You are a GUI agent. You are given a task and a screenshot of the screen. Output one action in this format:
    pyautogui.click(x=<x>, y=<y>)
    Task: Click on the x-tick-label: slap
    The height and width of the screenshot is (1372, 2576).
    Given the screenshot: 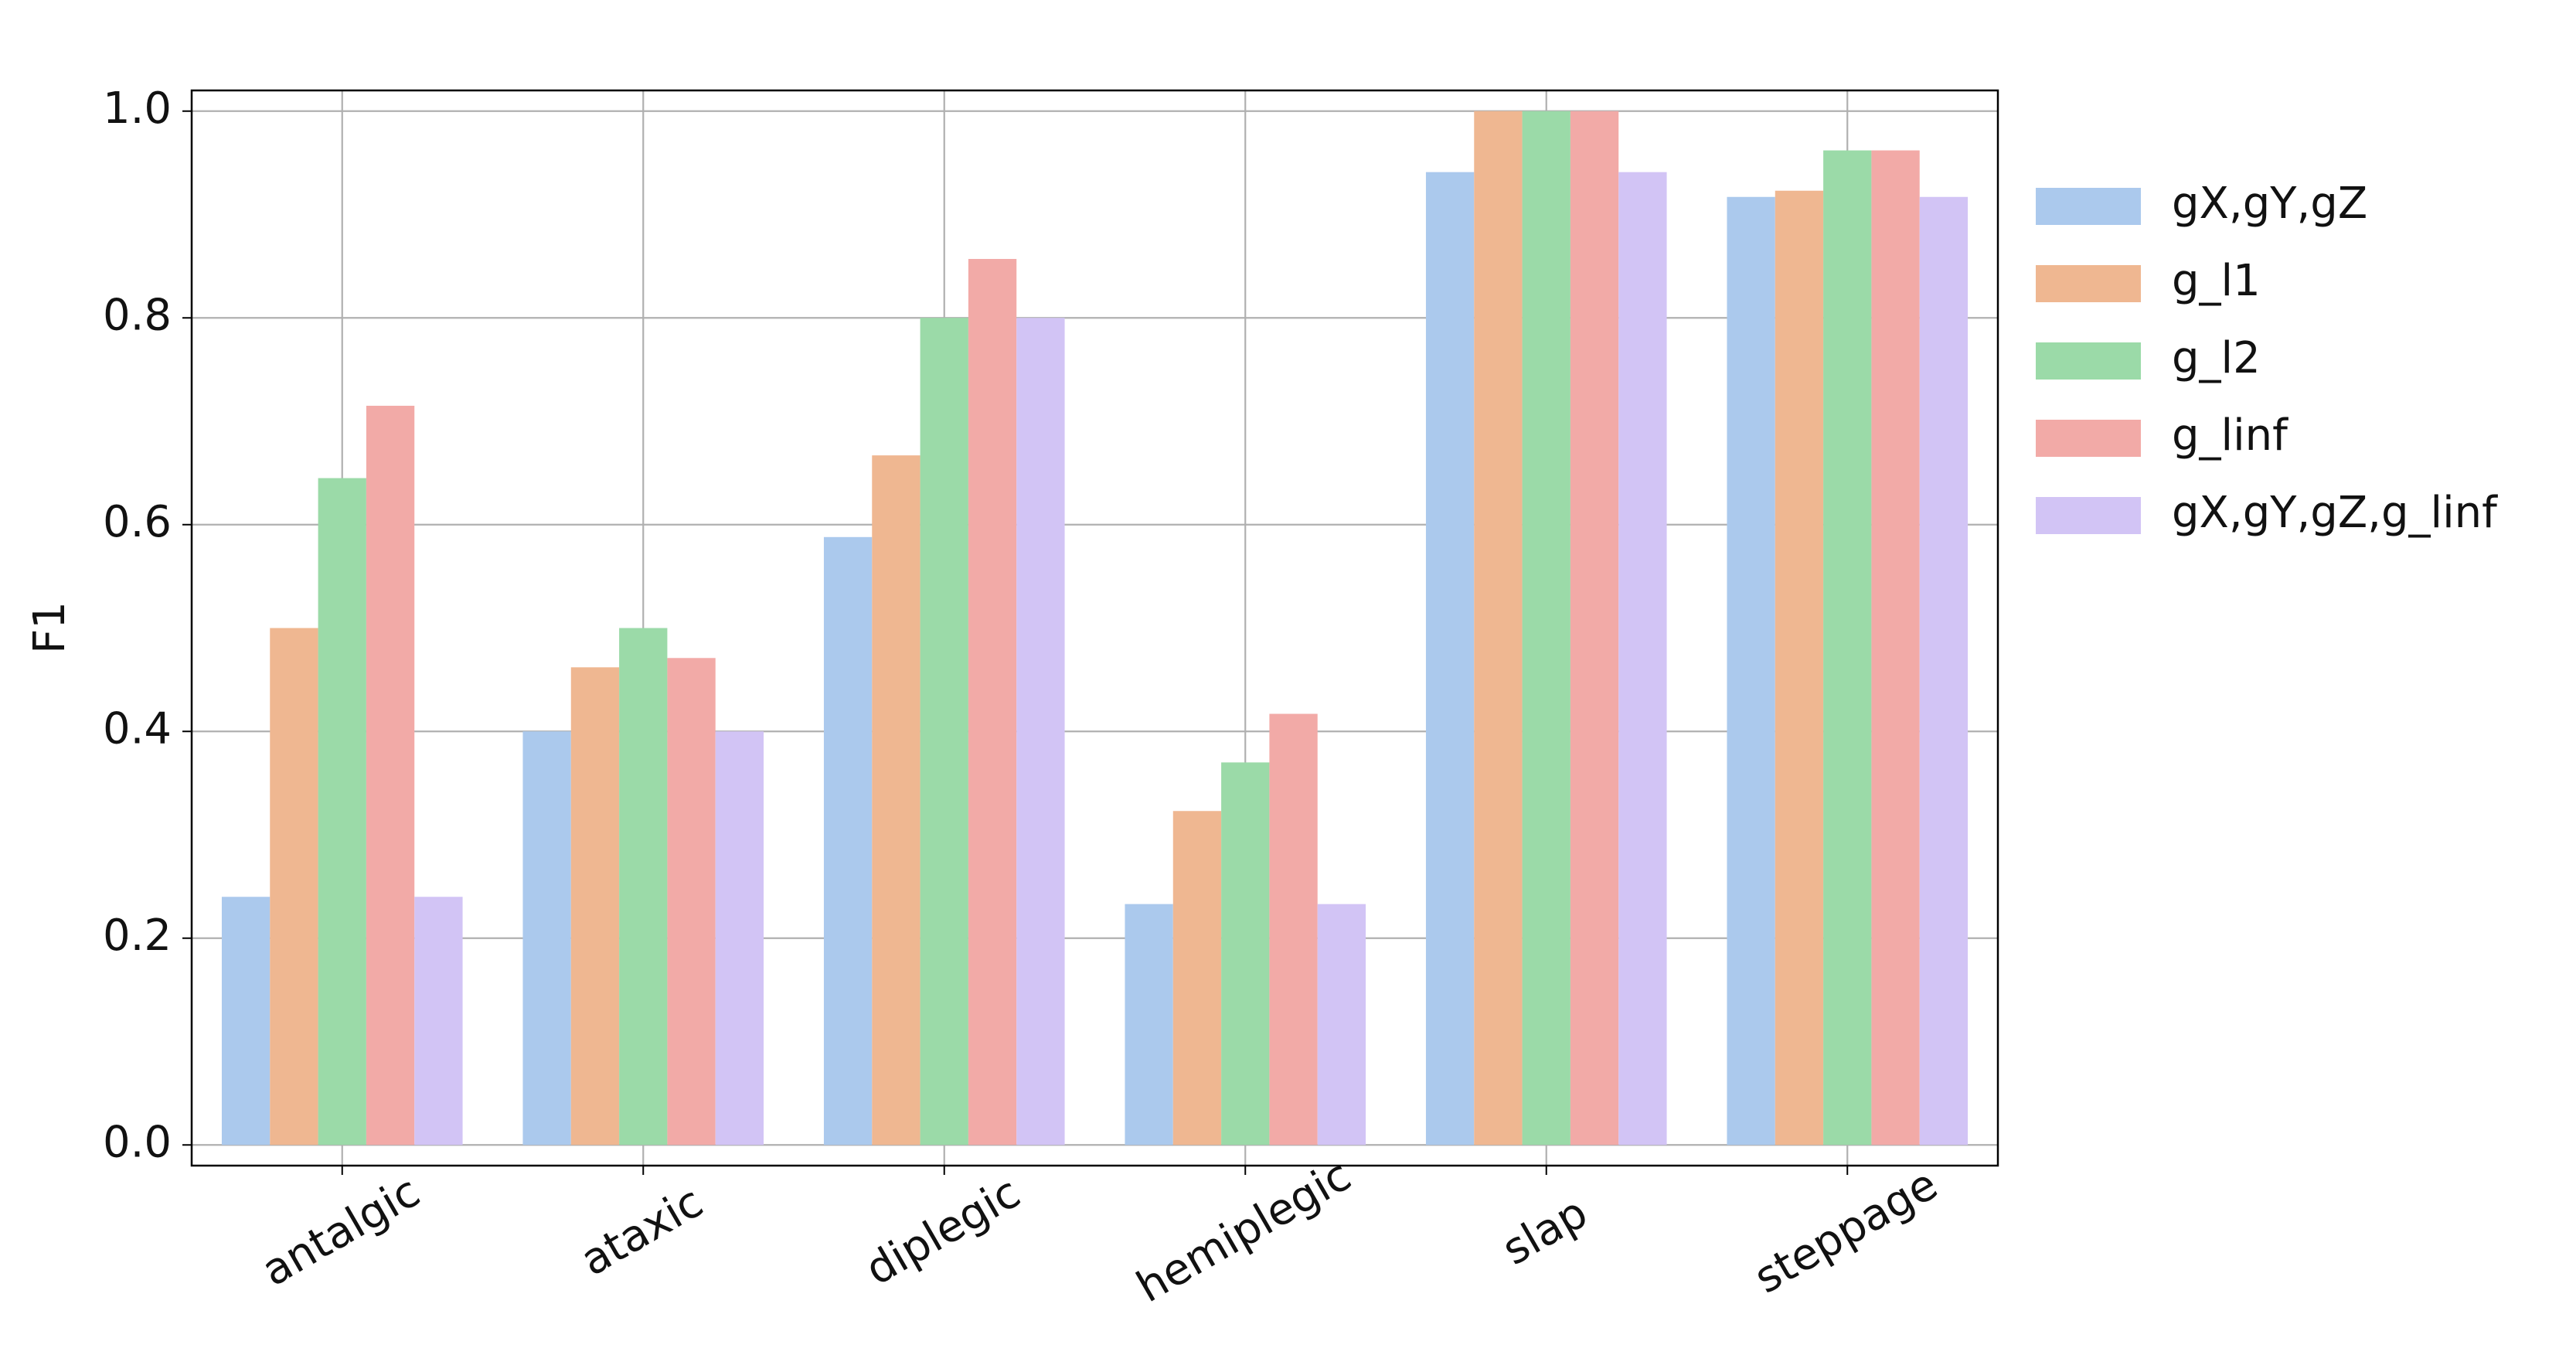 What is the action you would take?
    pyautogui.click(x=1545, y=1231)
    